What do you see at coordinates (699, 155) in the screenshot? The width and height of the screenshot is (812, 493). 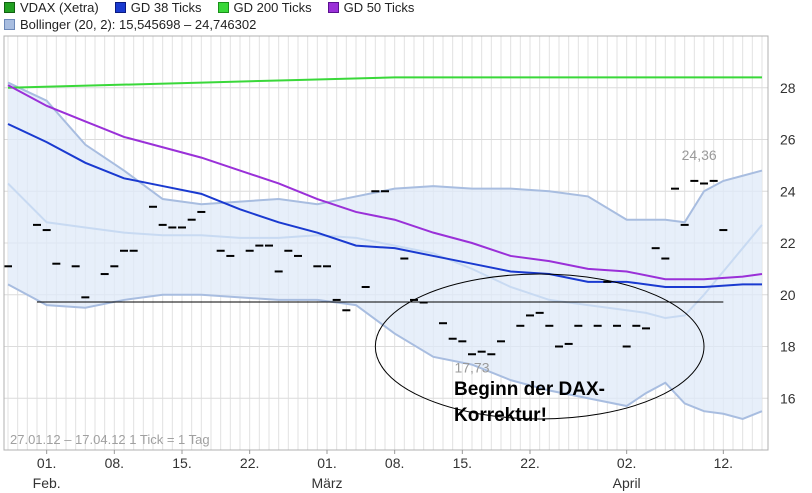 I see `value-label: 24,36` at bounding box center [699, 155].